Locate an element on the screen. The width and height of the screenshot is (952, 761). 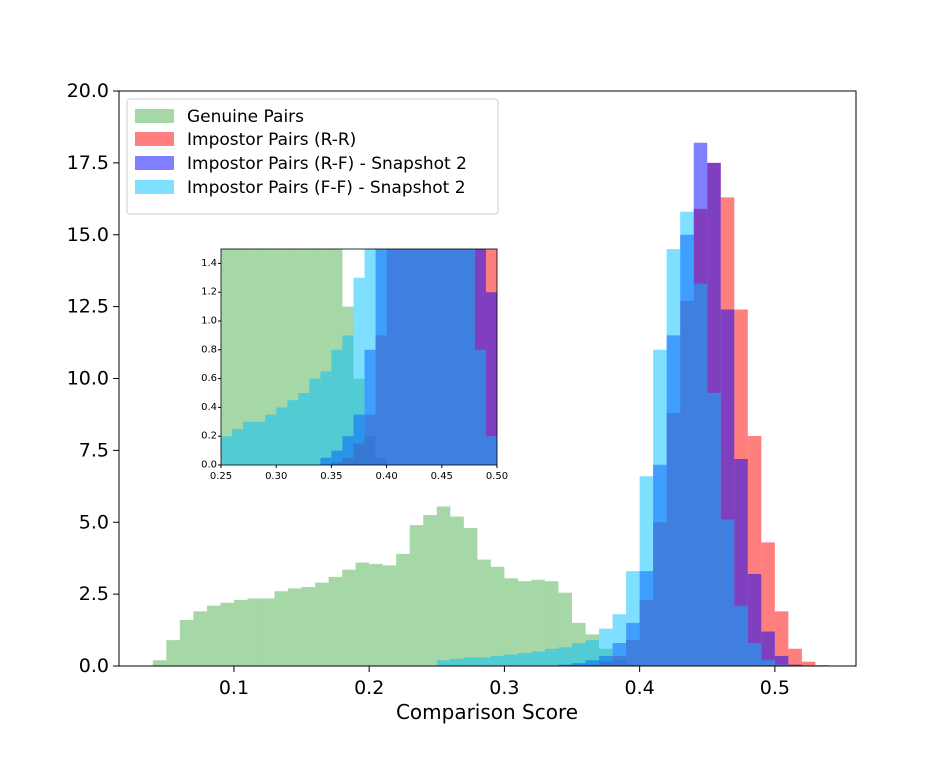
inset-y-tick-label: 1.0 is located at coordinates (209, 321).